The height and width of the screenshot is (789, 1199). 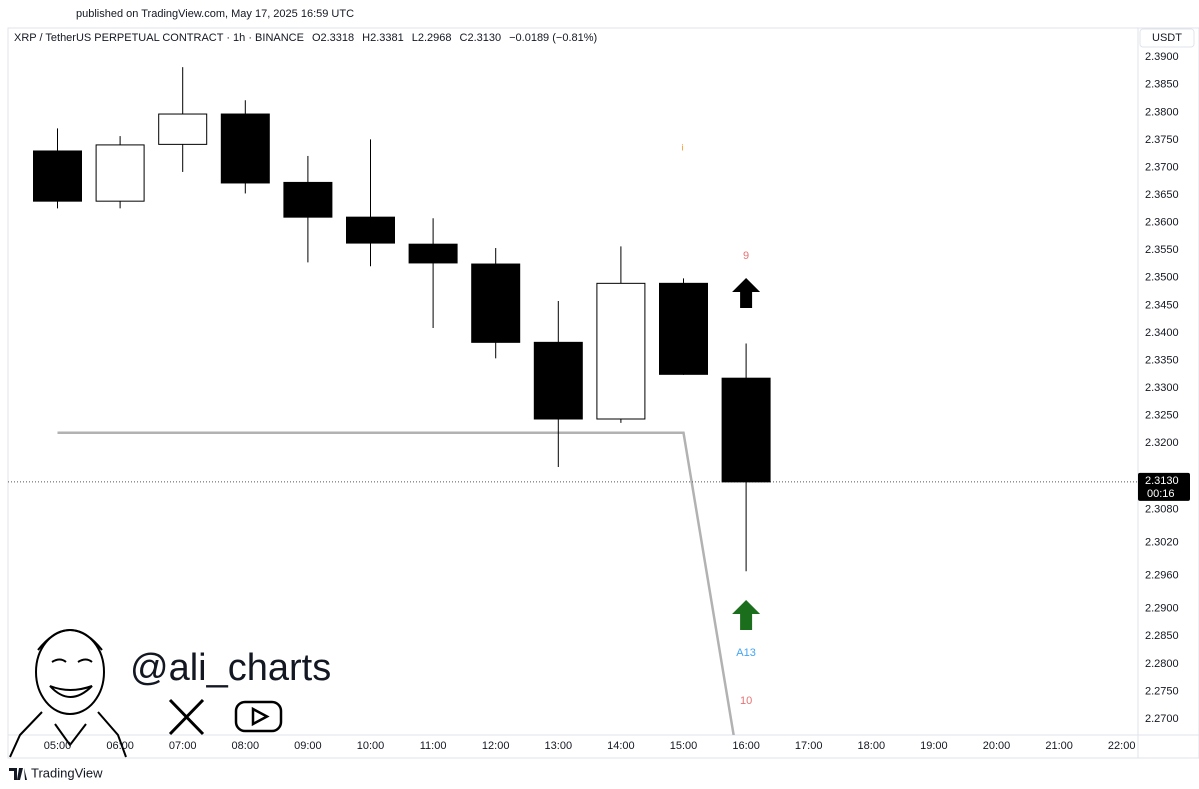 What do you see at coordinates (809, 746) in the screenshot?
I see `x-tick-label: 17:00` at bounding box center [809, 746].